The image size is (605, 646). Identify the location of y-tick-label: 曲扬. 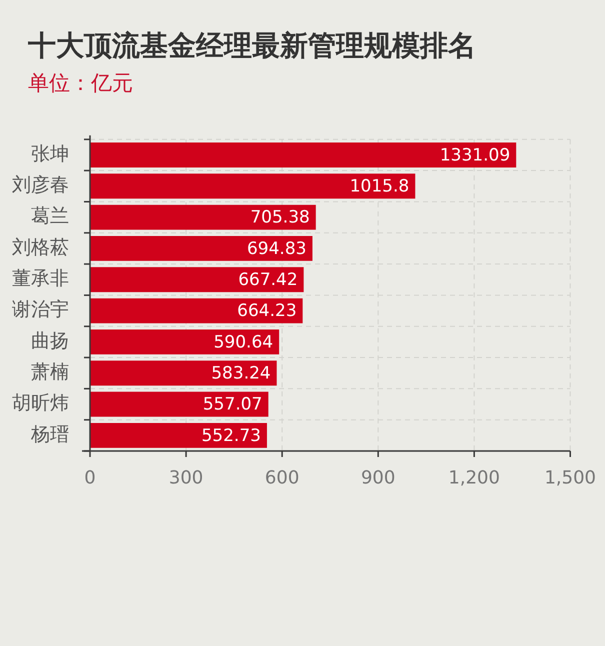
(50, 341).